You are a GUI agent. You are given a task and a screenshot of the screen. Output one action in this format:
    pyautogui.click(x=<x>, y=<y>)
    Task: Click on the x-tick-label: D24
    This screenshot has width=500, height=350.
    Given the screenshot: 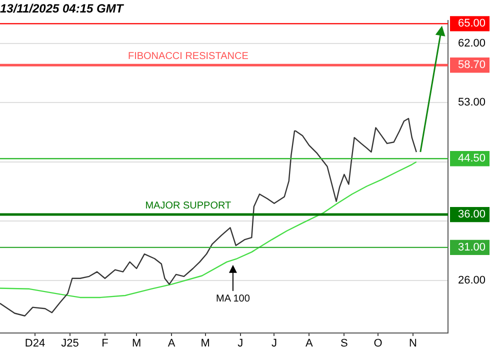 What is the action you would take?
    pyautogui.click(x=35, y=344)
    